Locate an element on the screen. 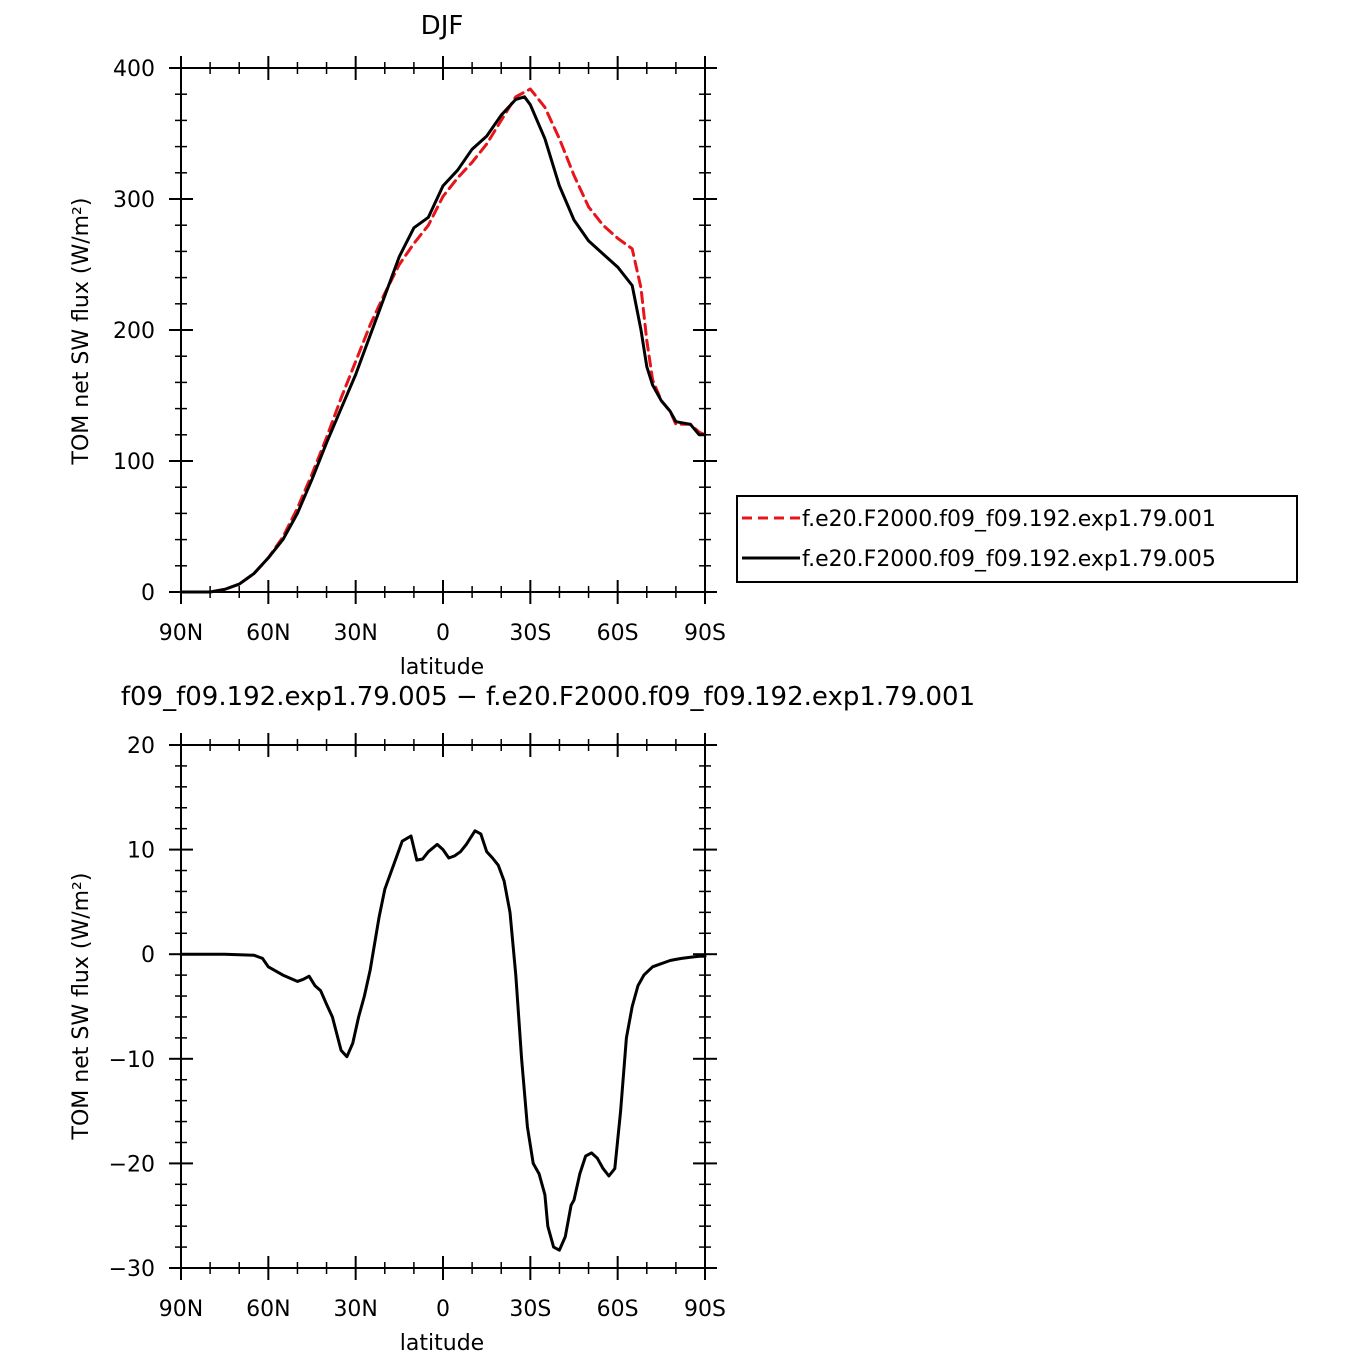  bottom-x-tick-label: 30N is located at coordinates (355, 1309).